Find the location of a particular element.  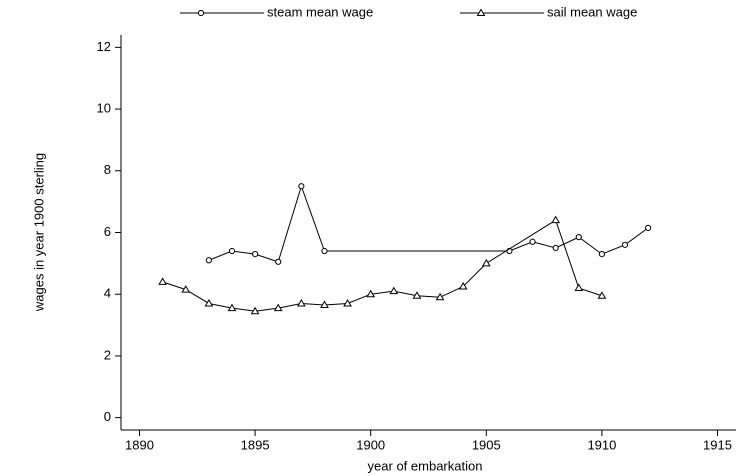

x-axis-label: year of embarkation is located at coordinates (425, 465).